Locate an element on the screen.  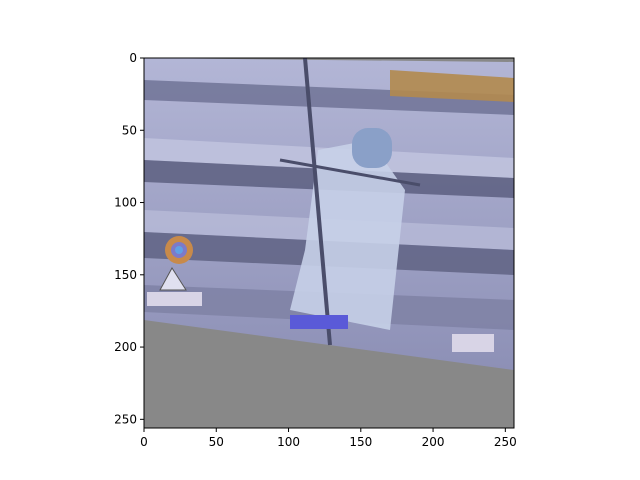
x-tick-label: 150 is located at coordinates (360, 442).